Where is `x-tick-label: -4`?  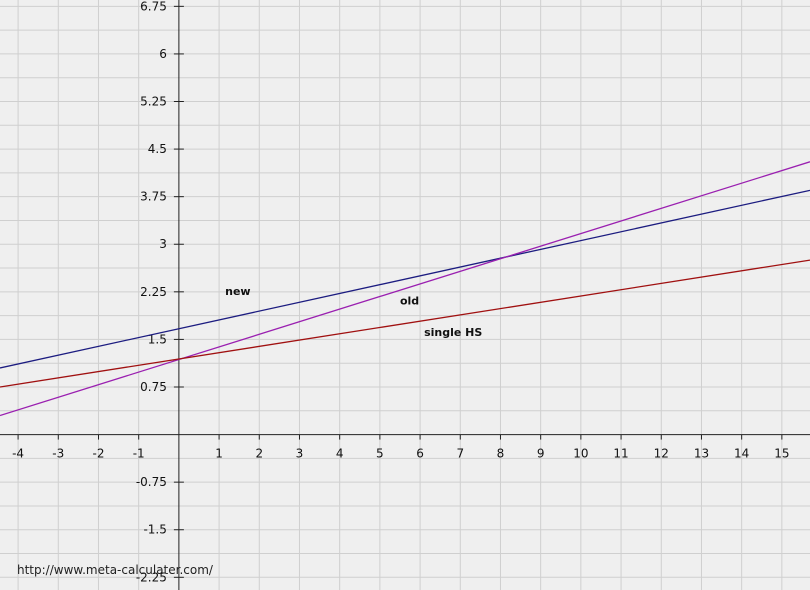
x-tick-label: -4 is located at coordinates (18, 454).